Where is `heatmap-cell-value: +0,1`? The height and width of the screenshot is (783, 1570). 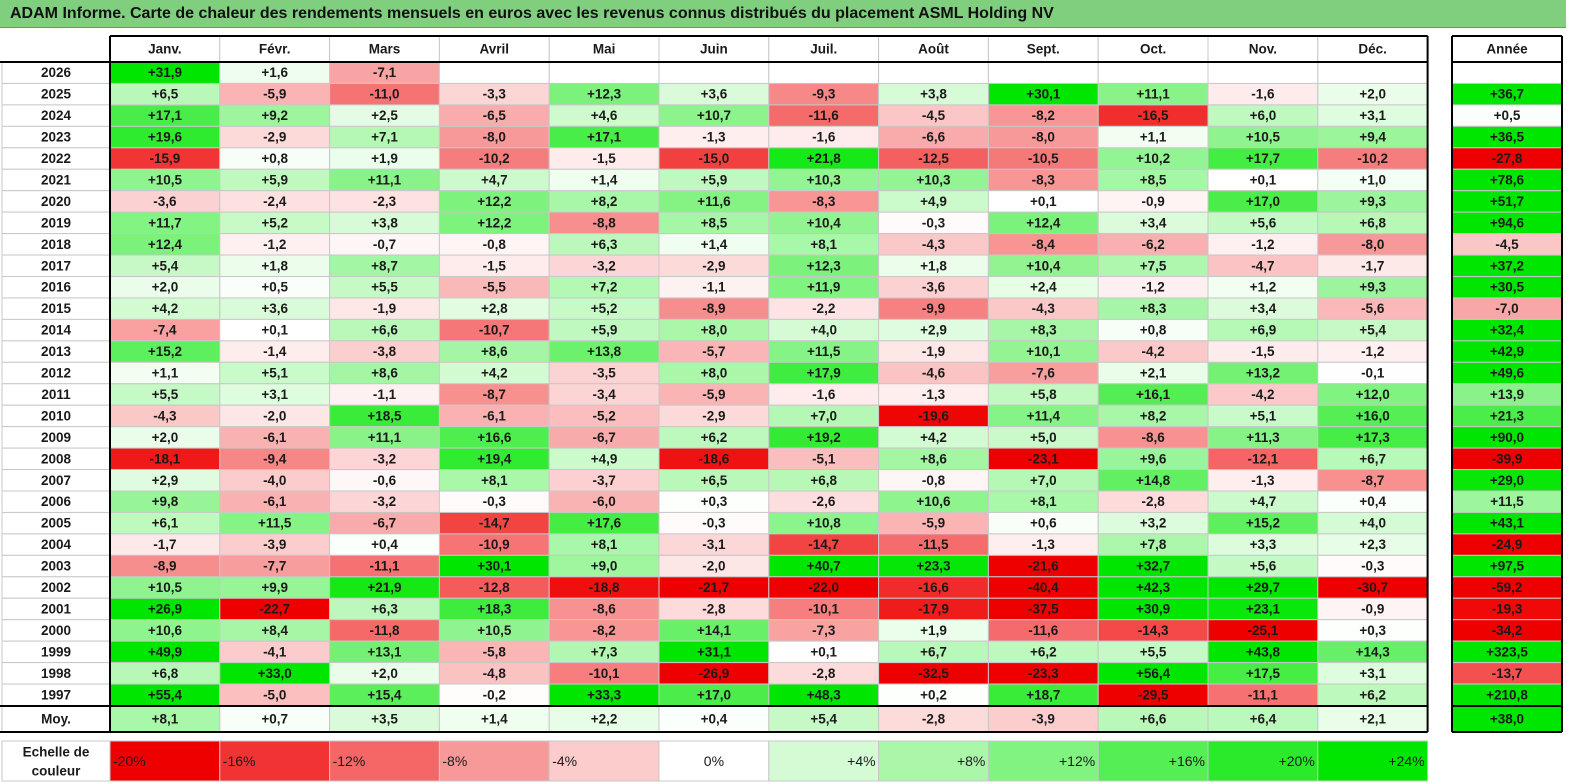
heatmap-cell-value: +0,1 is located at coordinates (1043, 201).